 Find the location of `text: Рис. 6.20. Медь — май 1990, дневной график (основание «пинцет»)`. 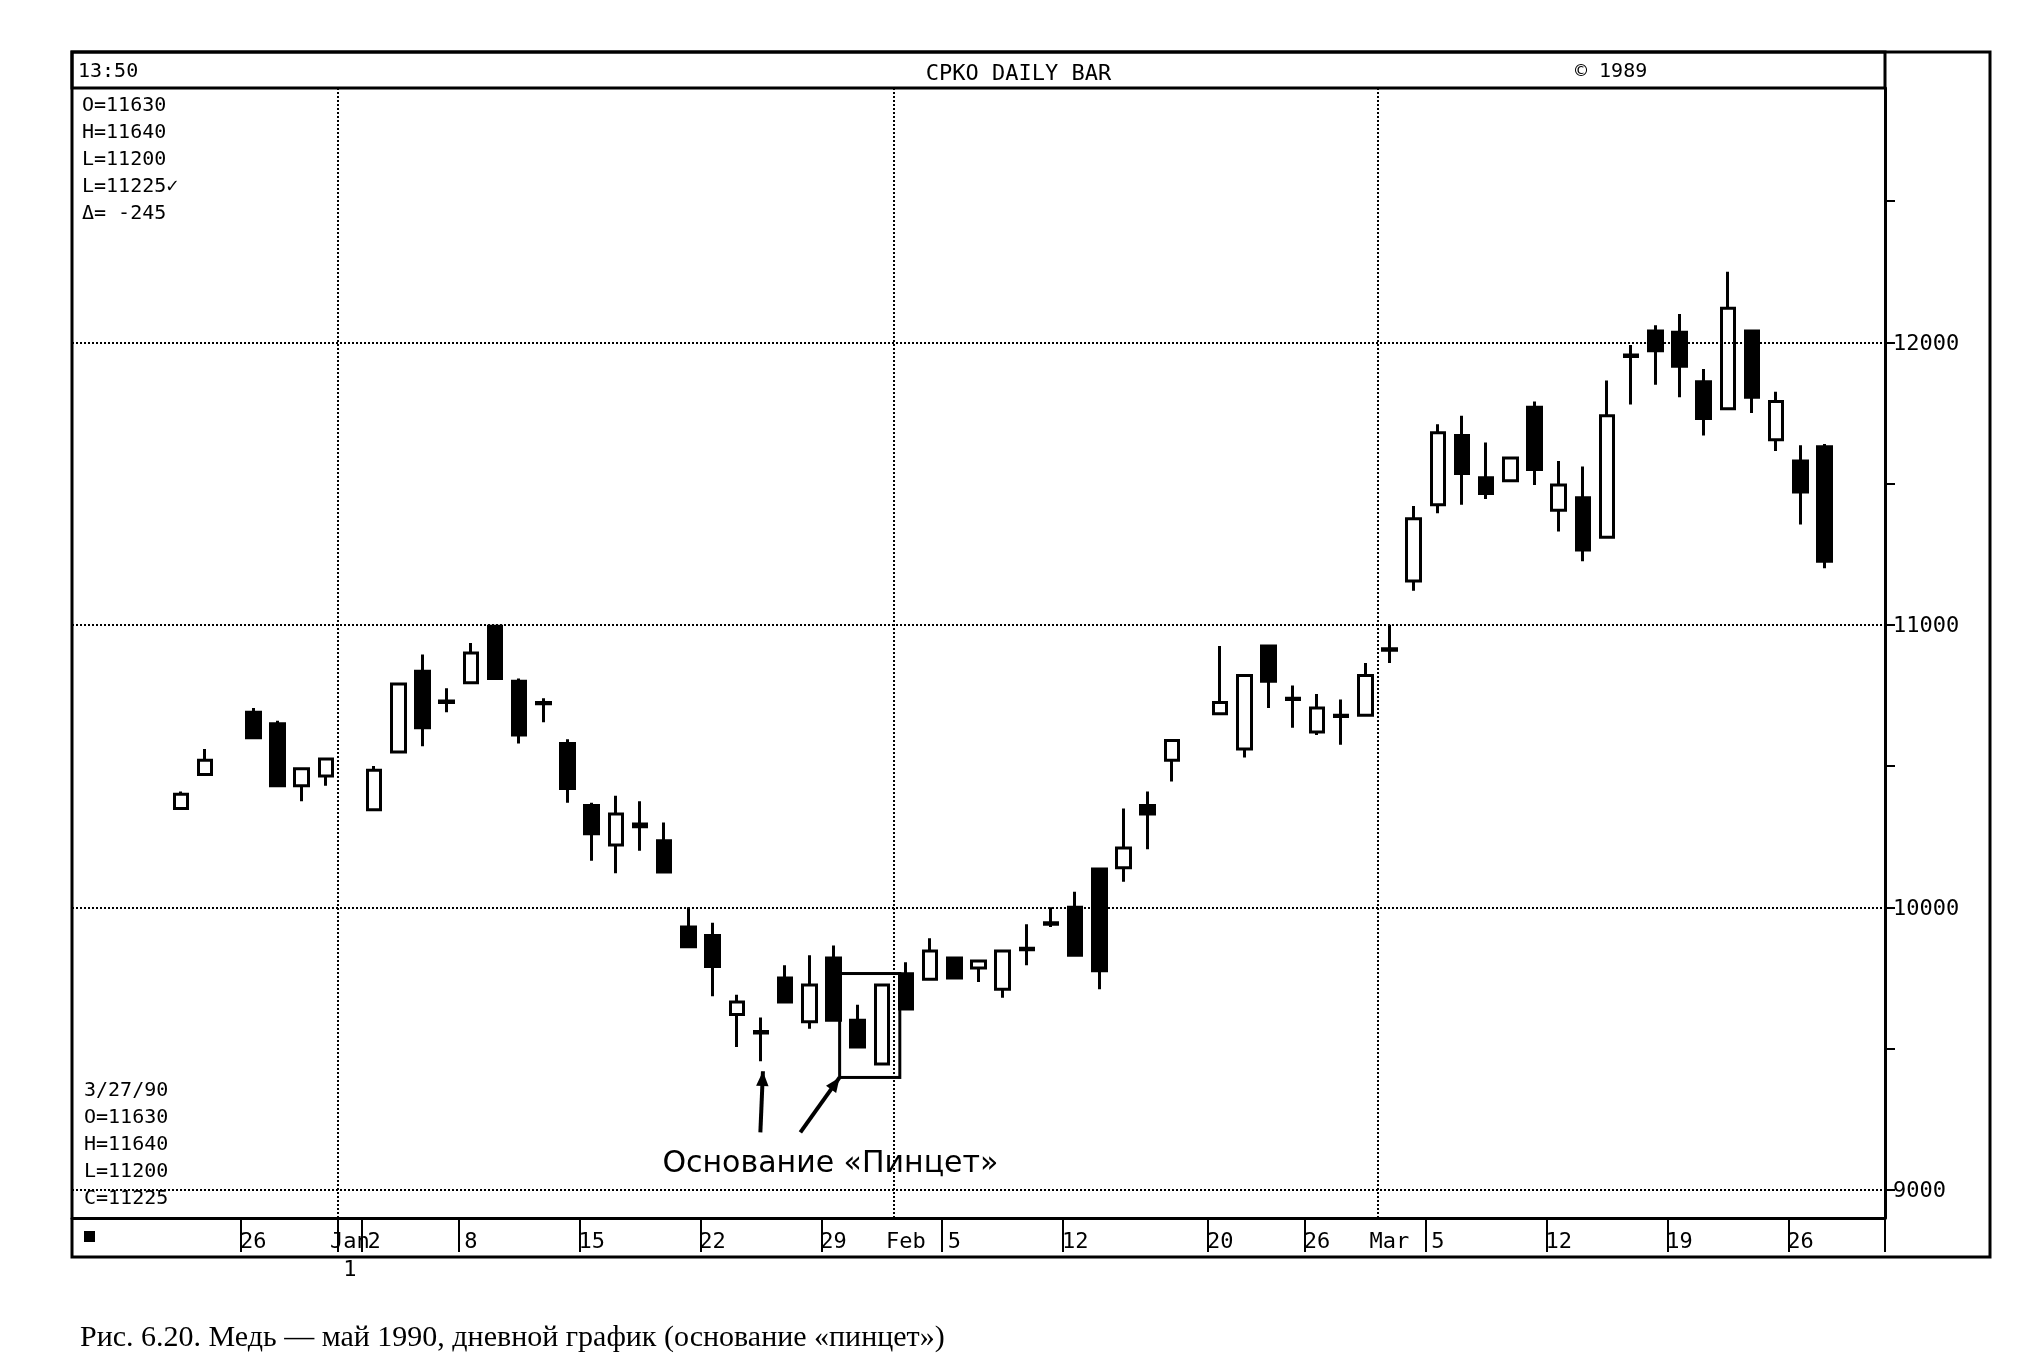

text: Рис. 6.20. Медь — май 1990, дневной график (основание «пинцет») is located at coordinates (512, 1335).